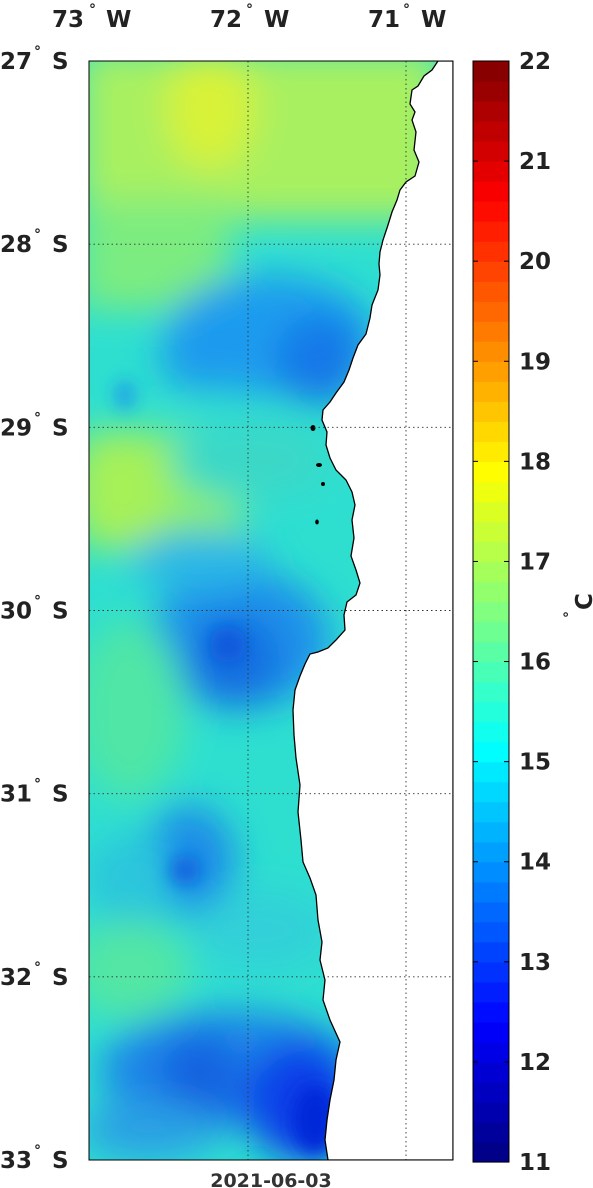 This screenshot has height=1188, width=593. What do you see at coordinates (249, 10) in the screenshot?
I see `lon-label-72-degree-sign: °` at bounding box center [249, 10].